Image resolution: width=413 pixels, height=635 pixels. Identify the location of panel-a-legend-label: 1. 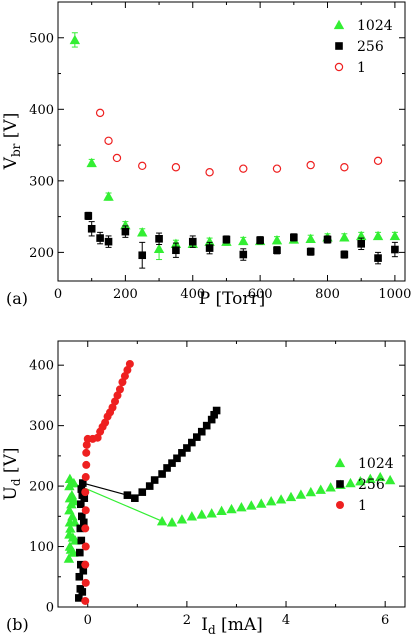
(361, 68).